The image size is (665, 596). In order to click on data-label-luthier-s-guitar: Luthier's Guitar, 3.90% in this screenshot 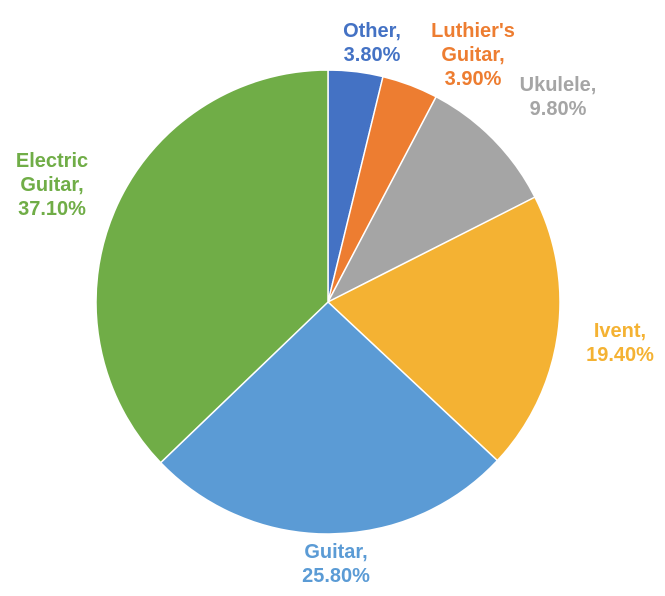, I will do `click(473, 55)`.